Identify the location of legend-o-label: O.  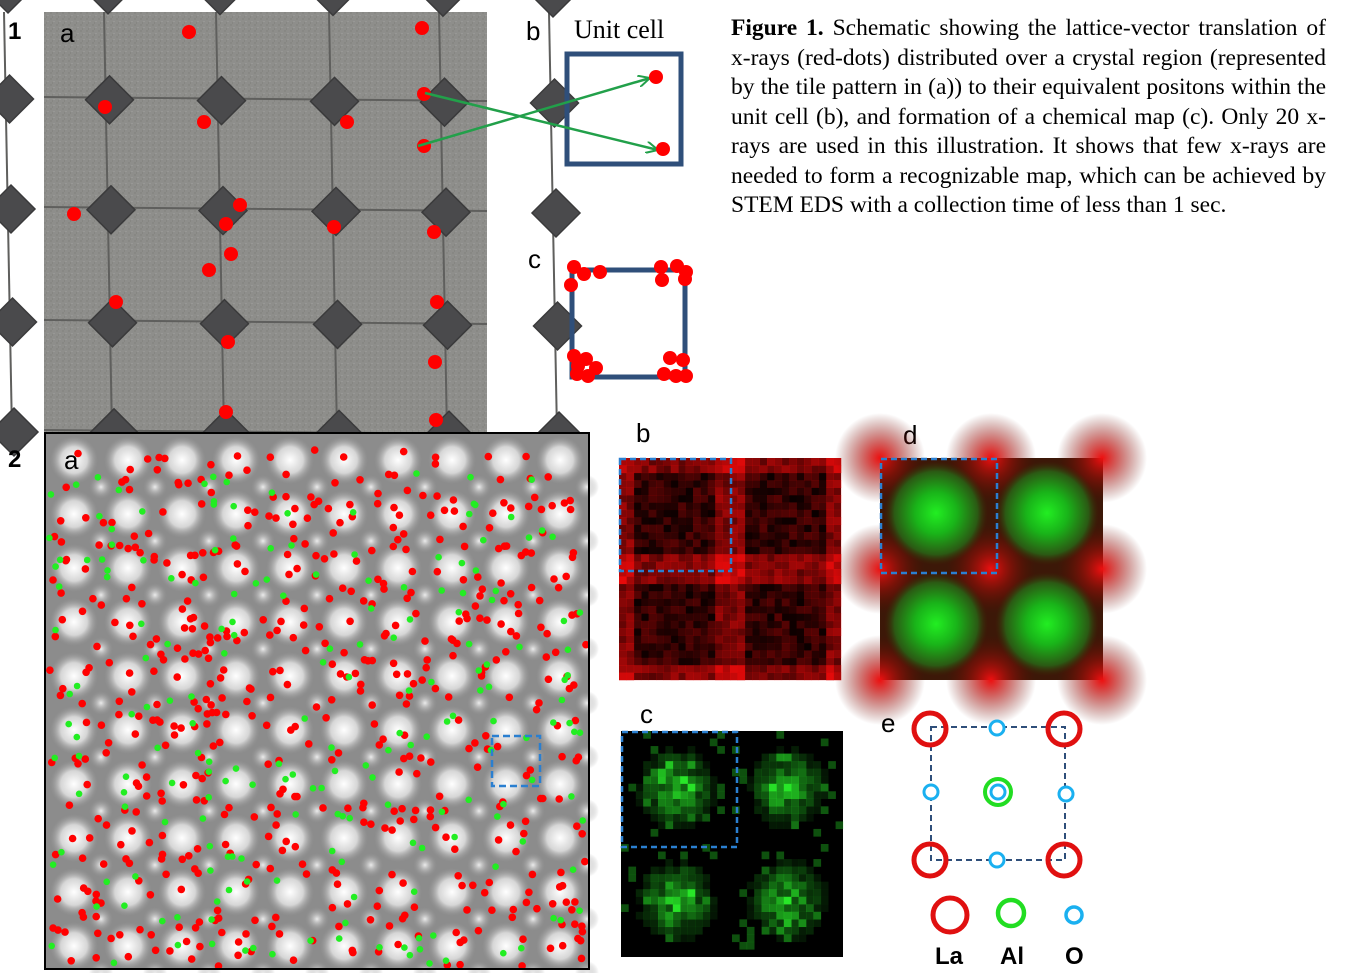
(1074, 956).